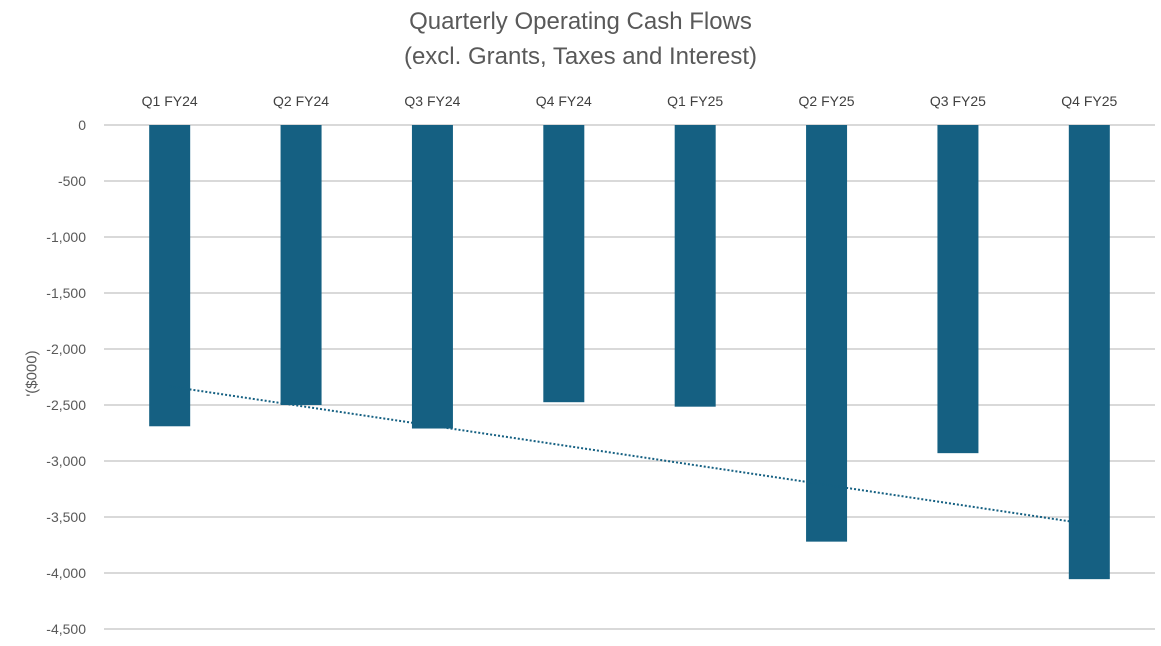 The height and width of the screenshot is (646, 1161). Describe the element at coordinates (958, 101) in the screenshot. I see `x-tick-label: Q3 FY25` at that location.